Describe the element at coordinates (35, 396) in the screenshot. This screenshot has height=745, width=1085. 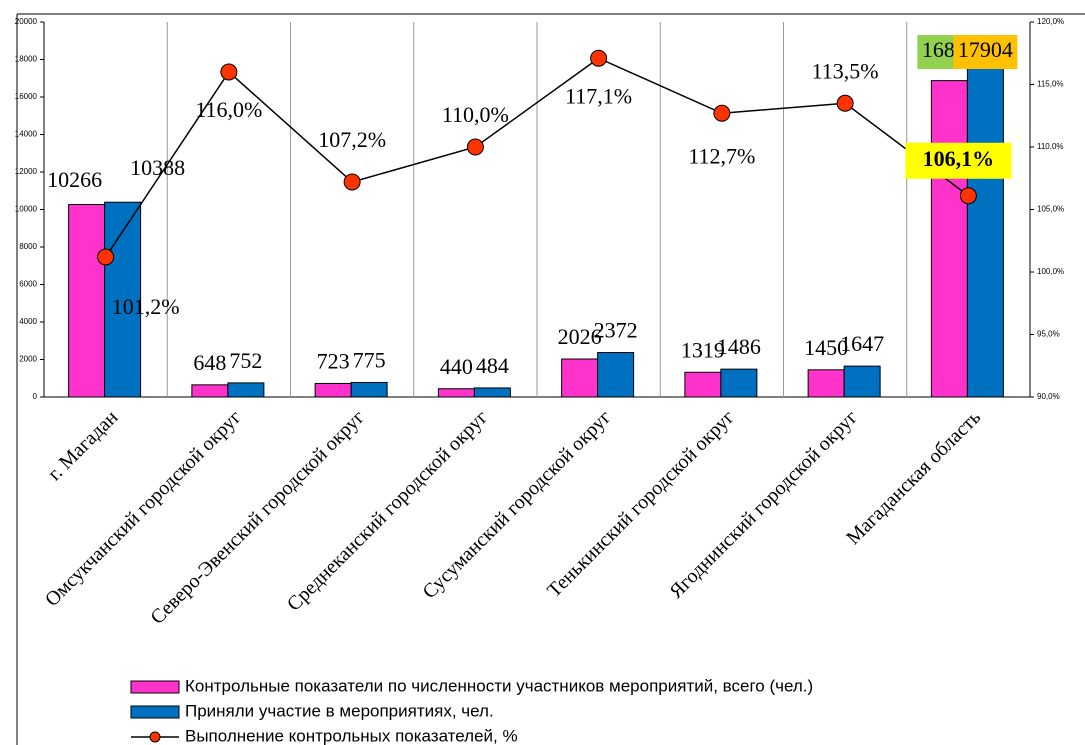
I see `y-tick-label: 0` at that location.